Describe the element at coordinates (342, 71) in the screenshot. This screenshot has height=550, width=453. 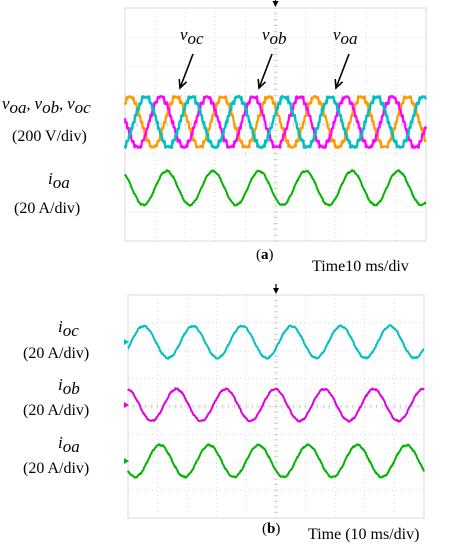
I see `arrow-voa-shaft` at that location.